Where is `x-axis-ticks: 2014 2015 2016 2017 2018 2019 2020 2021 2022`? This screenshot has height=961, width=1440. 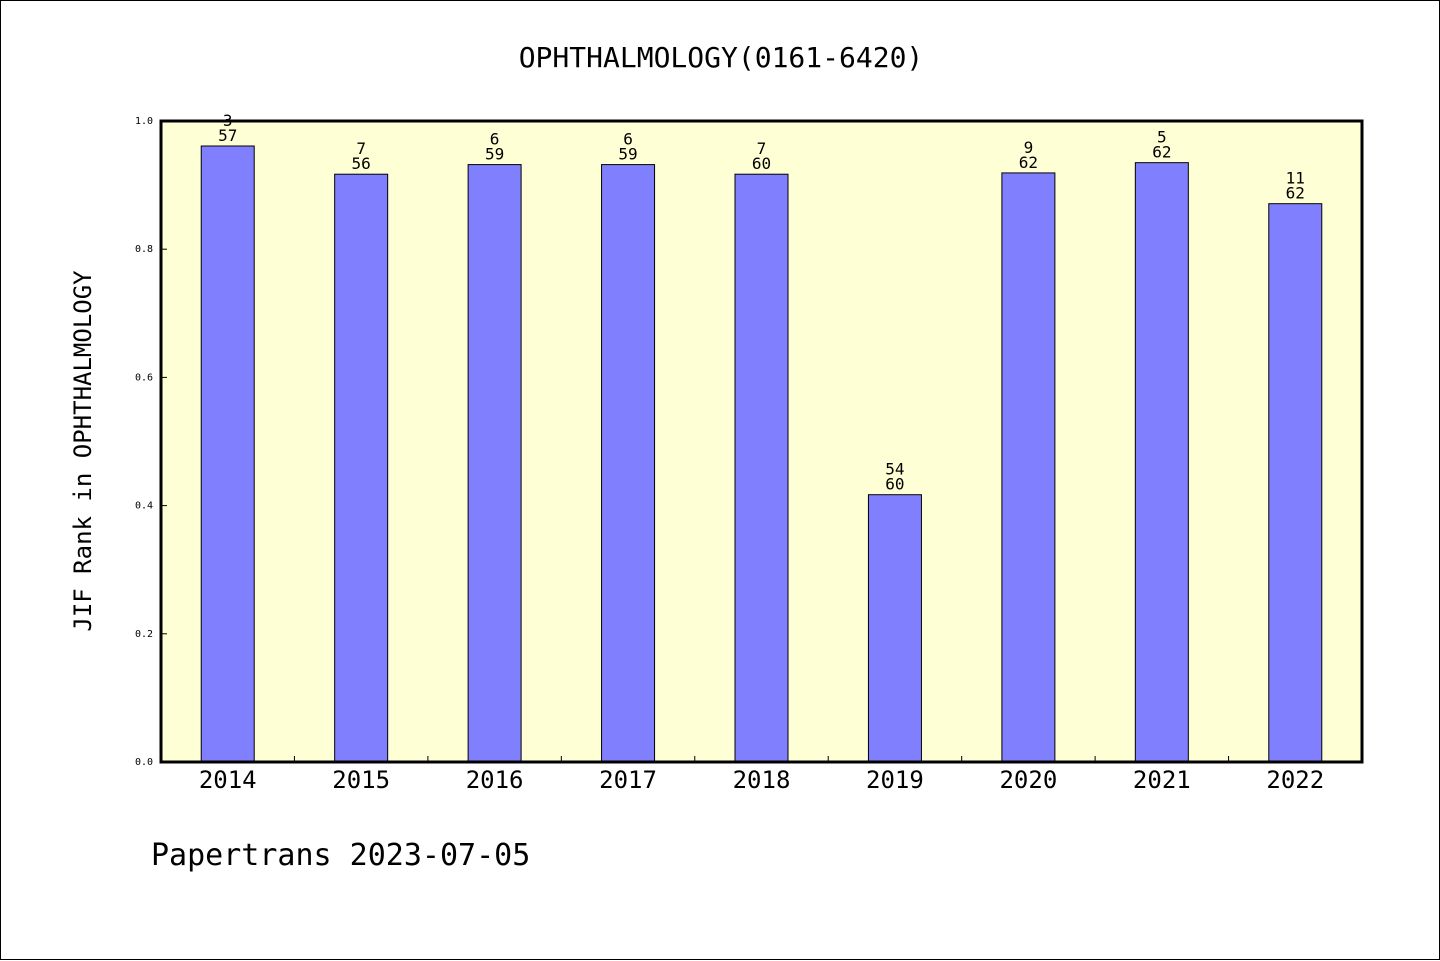
x-axis-ticks: 2014 2015 2016 2017 2018 2019 2020 2021 2022 is located at coordinates (761, 775).